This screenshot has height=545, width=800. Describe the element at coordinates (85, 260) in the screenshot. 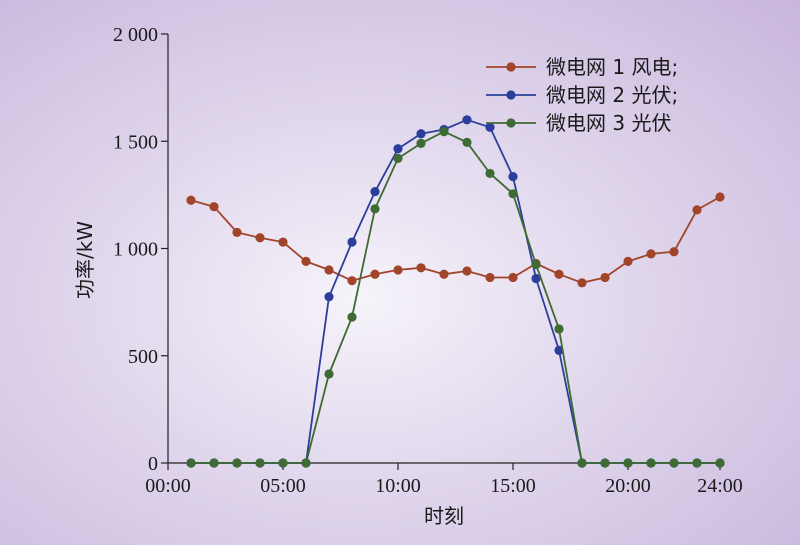

I see `y-axis-label: 功率/kW` at that location.